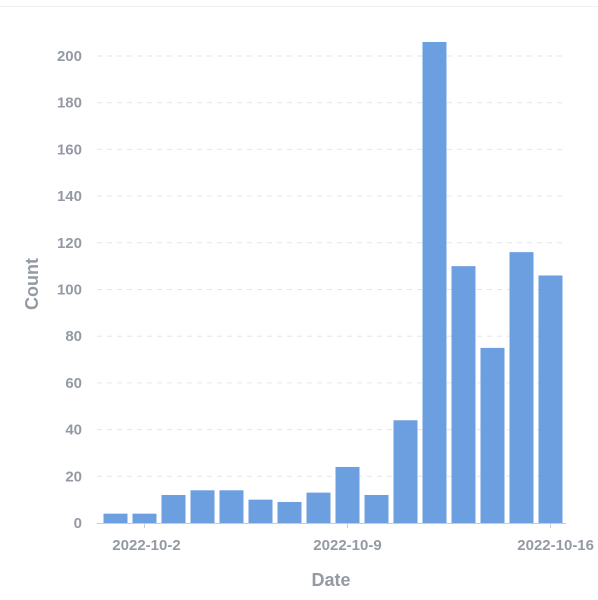  What do you see at coordinates (347, 545) in the screenshot?
I see `x-tick-label: 2022-10-9` at bounding box center [347, 545].